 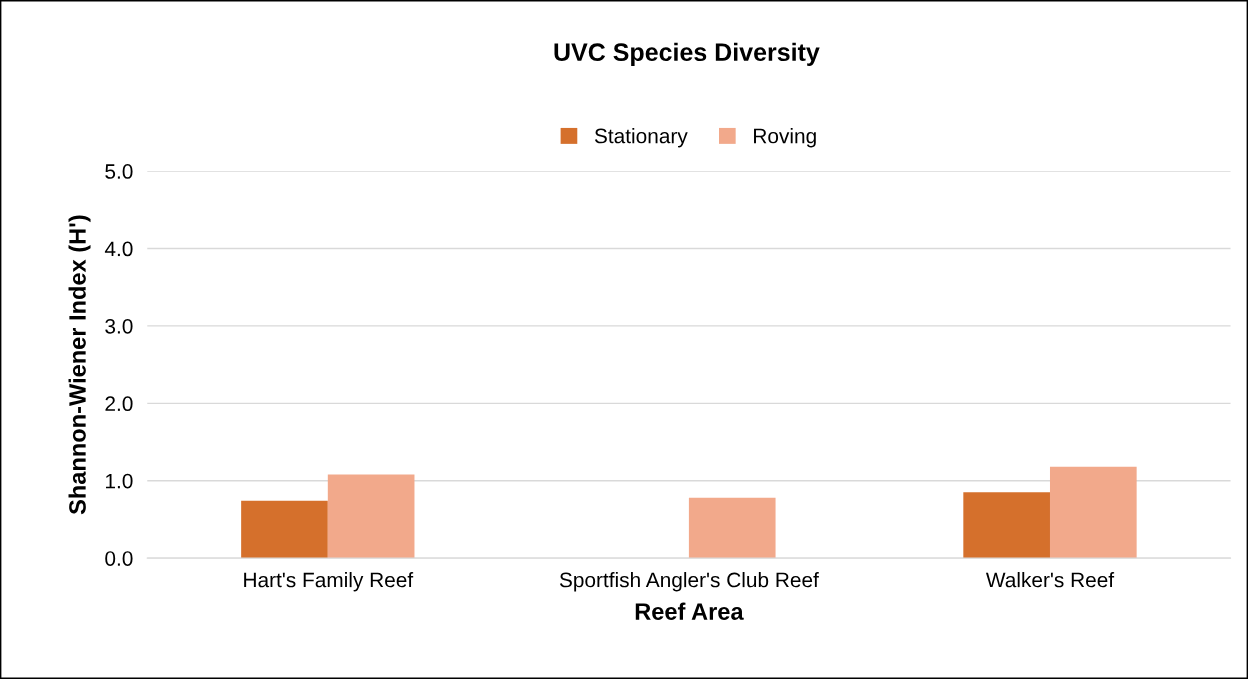 I want to click on legend-label: Roving, so click(x=785, y=138).